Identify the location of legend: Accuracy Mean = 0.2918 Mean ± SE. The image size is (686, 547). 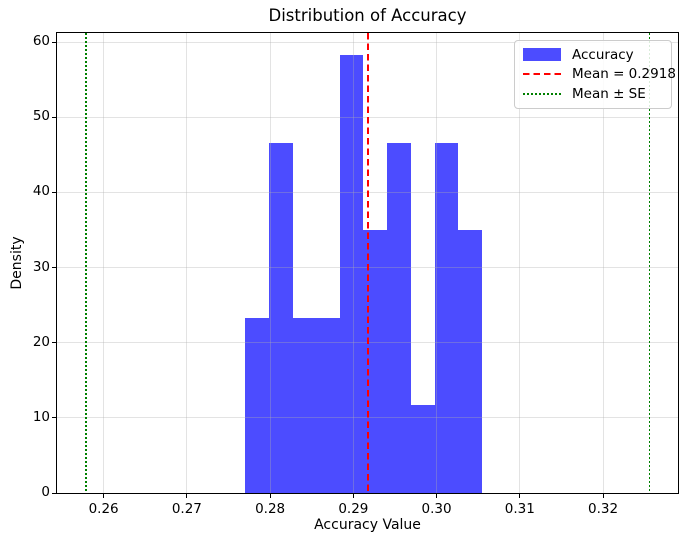
(595, 74).